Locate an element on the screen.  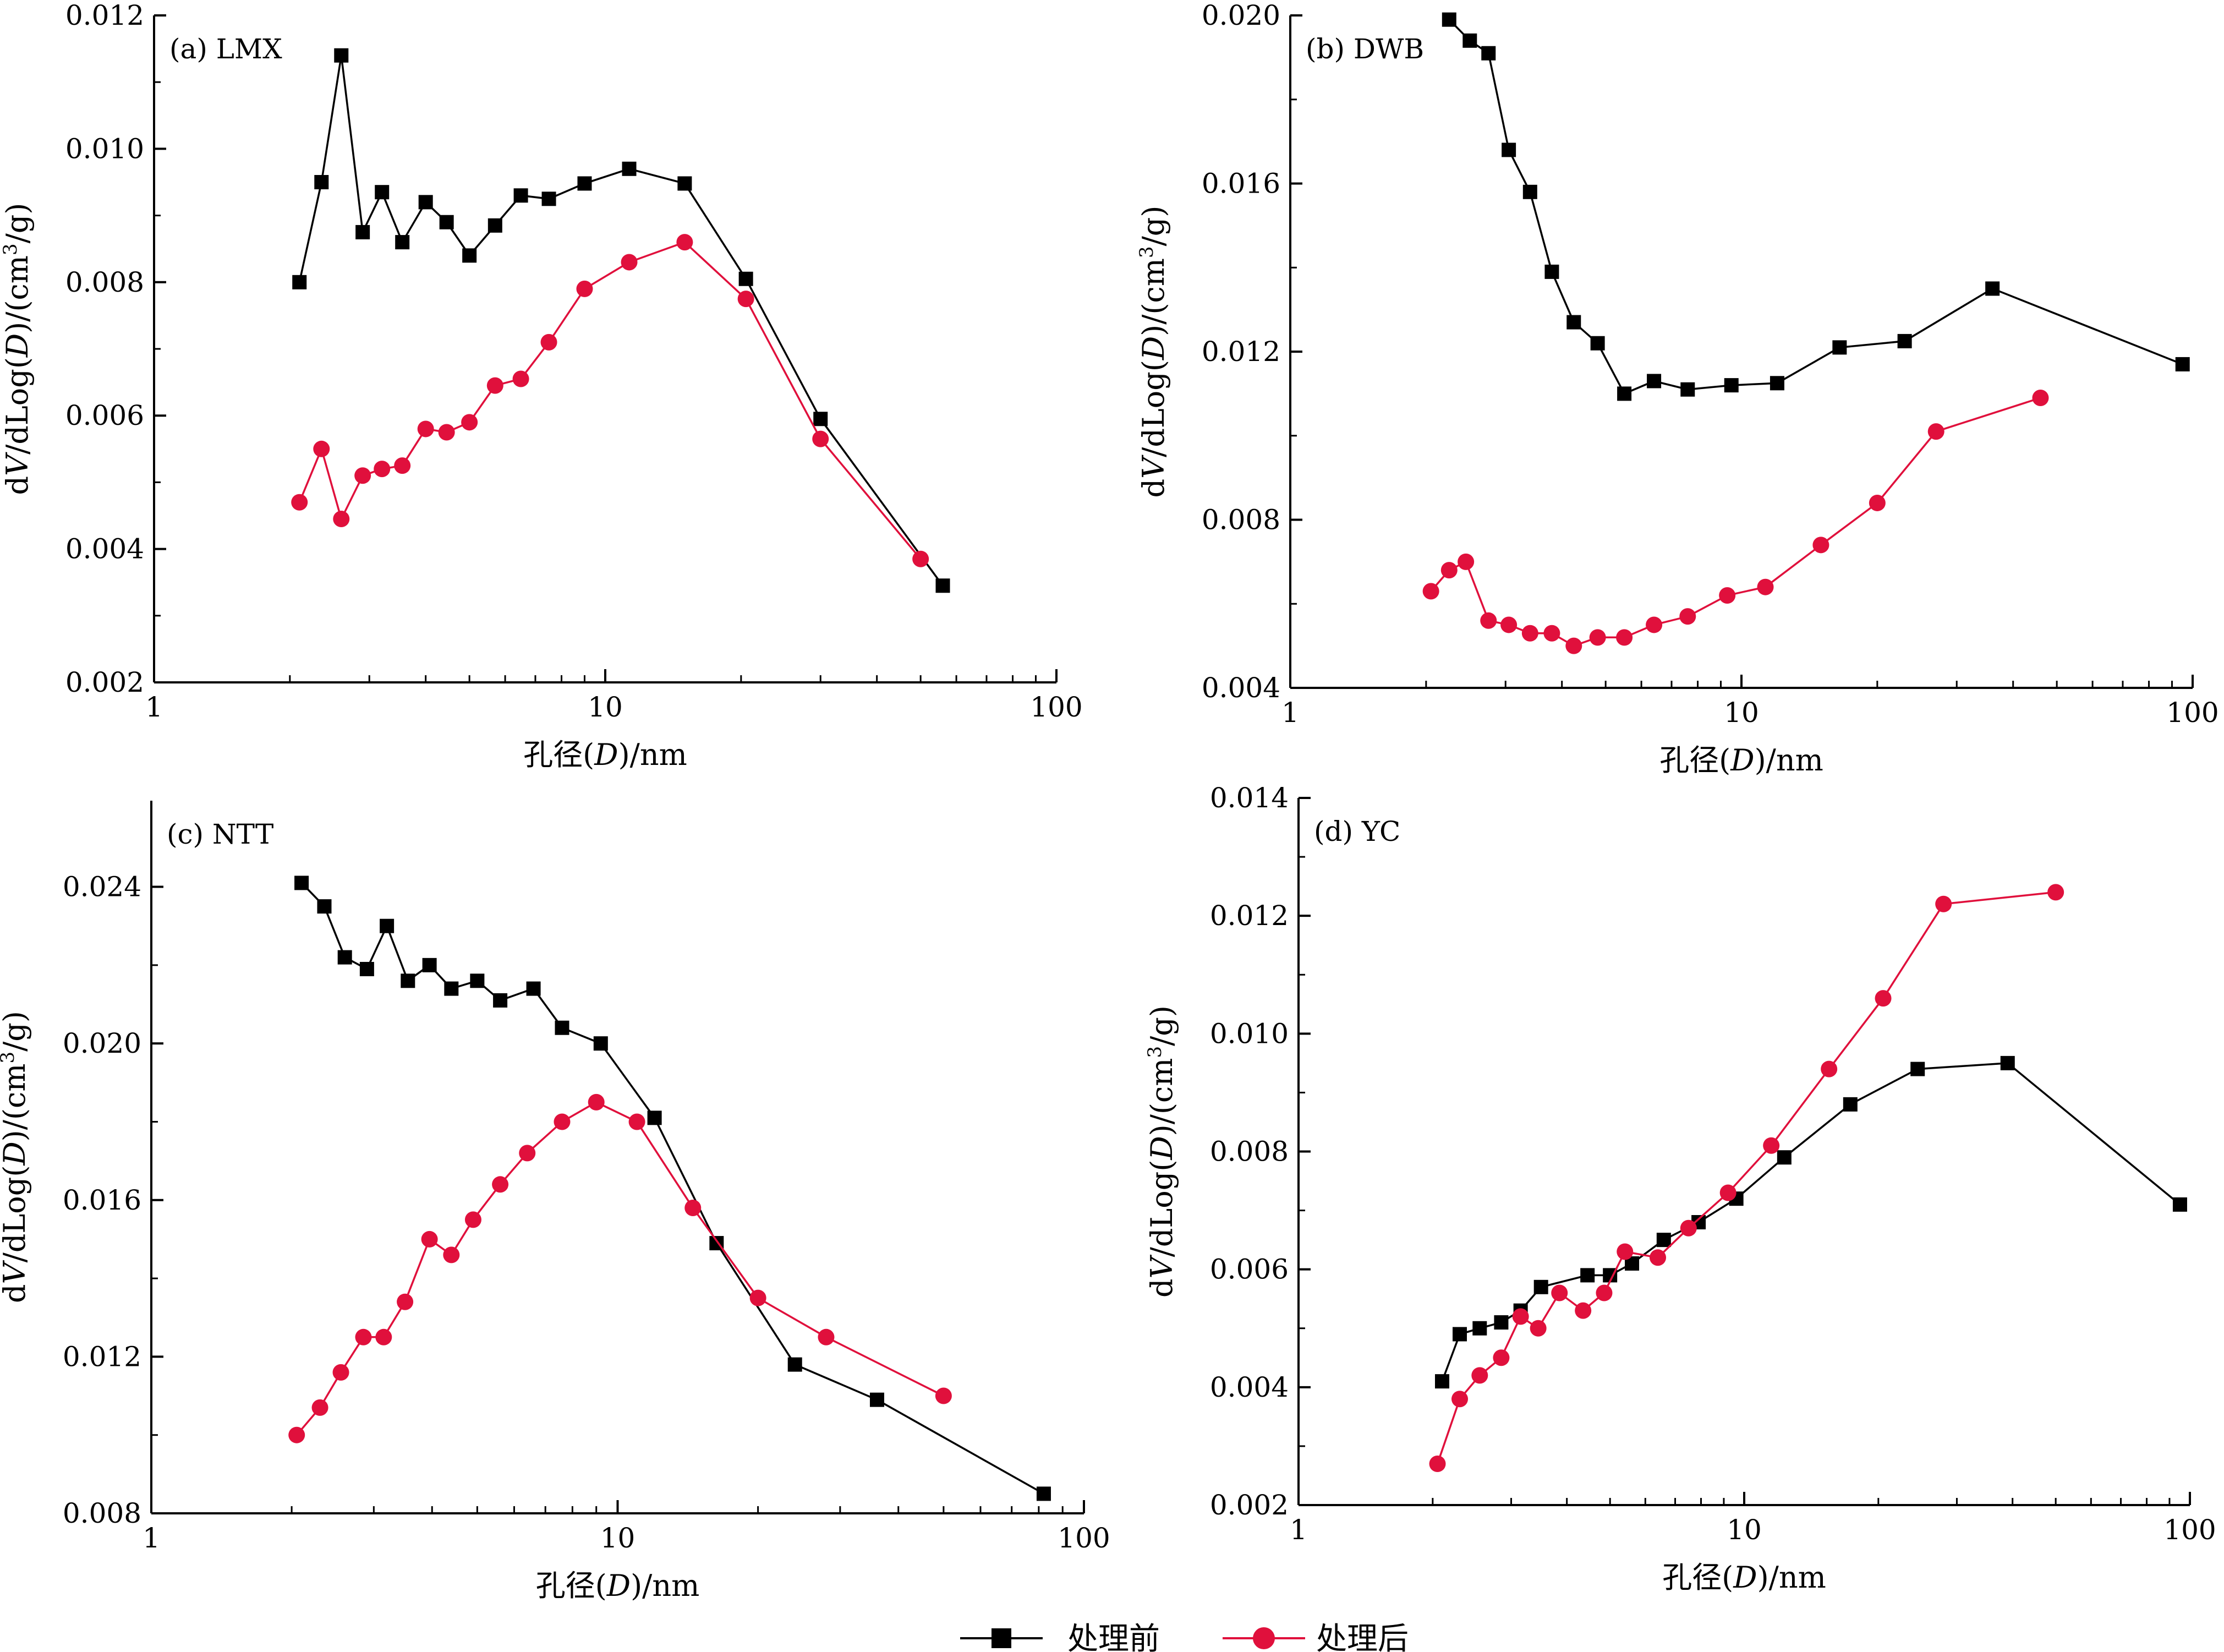
y-tick-label: 0.002 is located at coordinates (1249, 1505).